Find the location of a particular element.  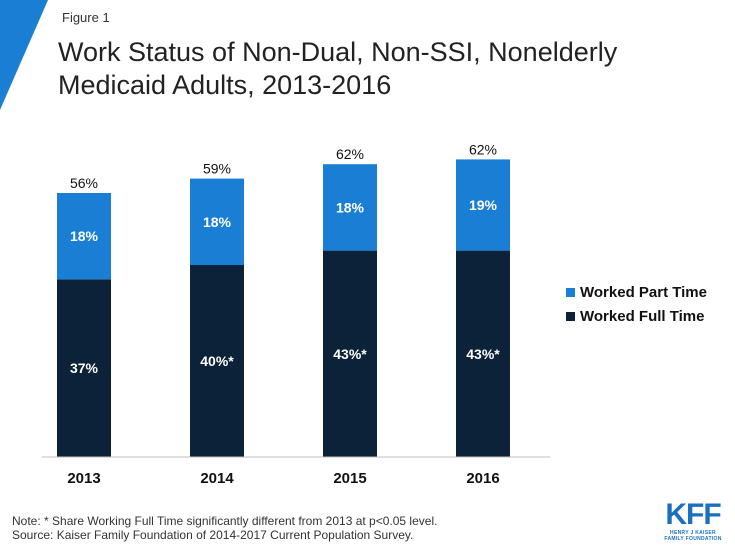

legend-swatch-part-time is located at coordinates (570, 292).